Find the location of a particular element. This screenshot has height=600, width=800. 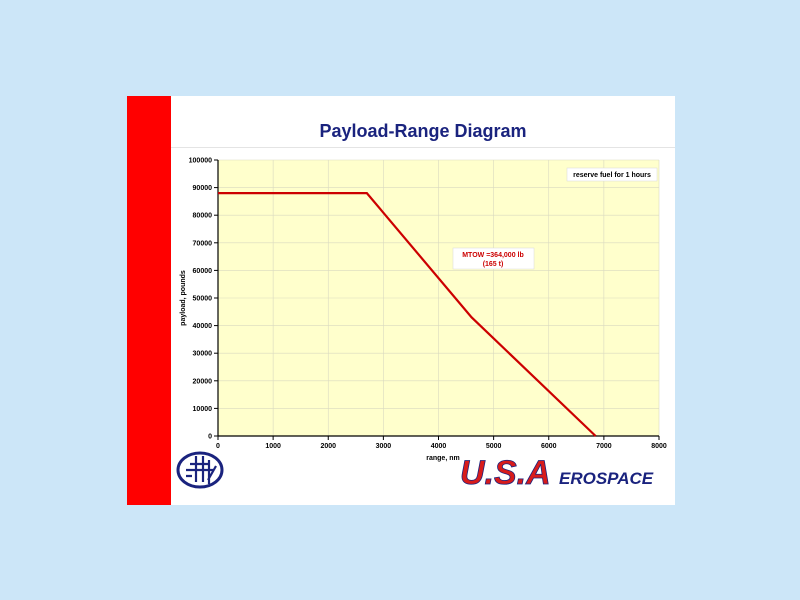

x-tick-label: 8000 is located at coordinates (659, 446).